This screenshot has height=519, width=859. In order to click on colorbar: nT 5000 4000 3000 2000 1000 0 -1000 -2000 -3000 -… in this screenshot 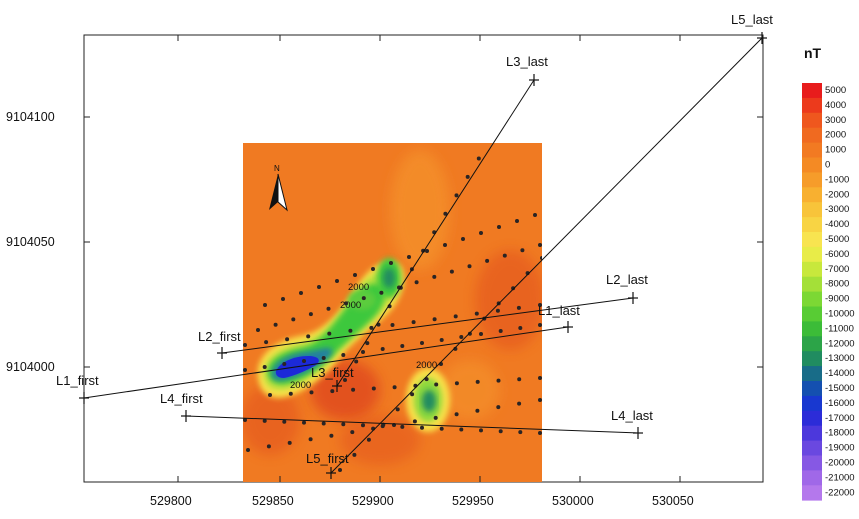, I will do `click(828, 273)`.